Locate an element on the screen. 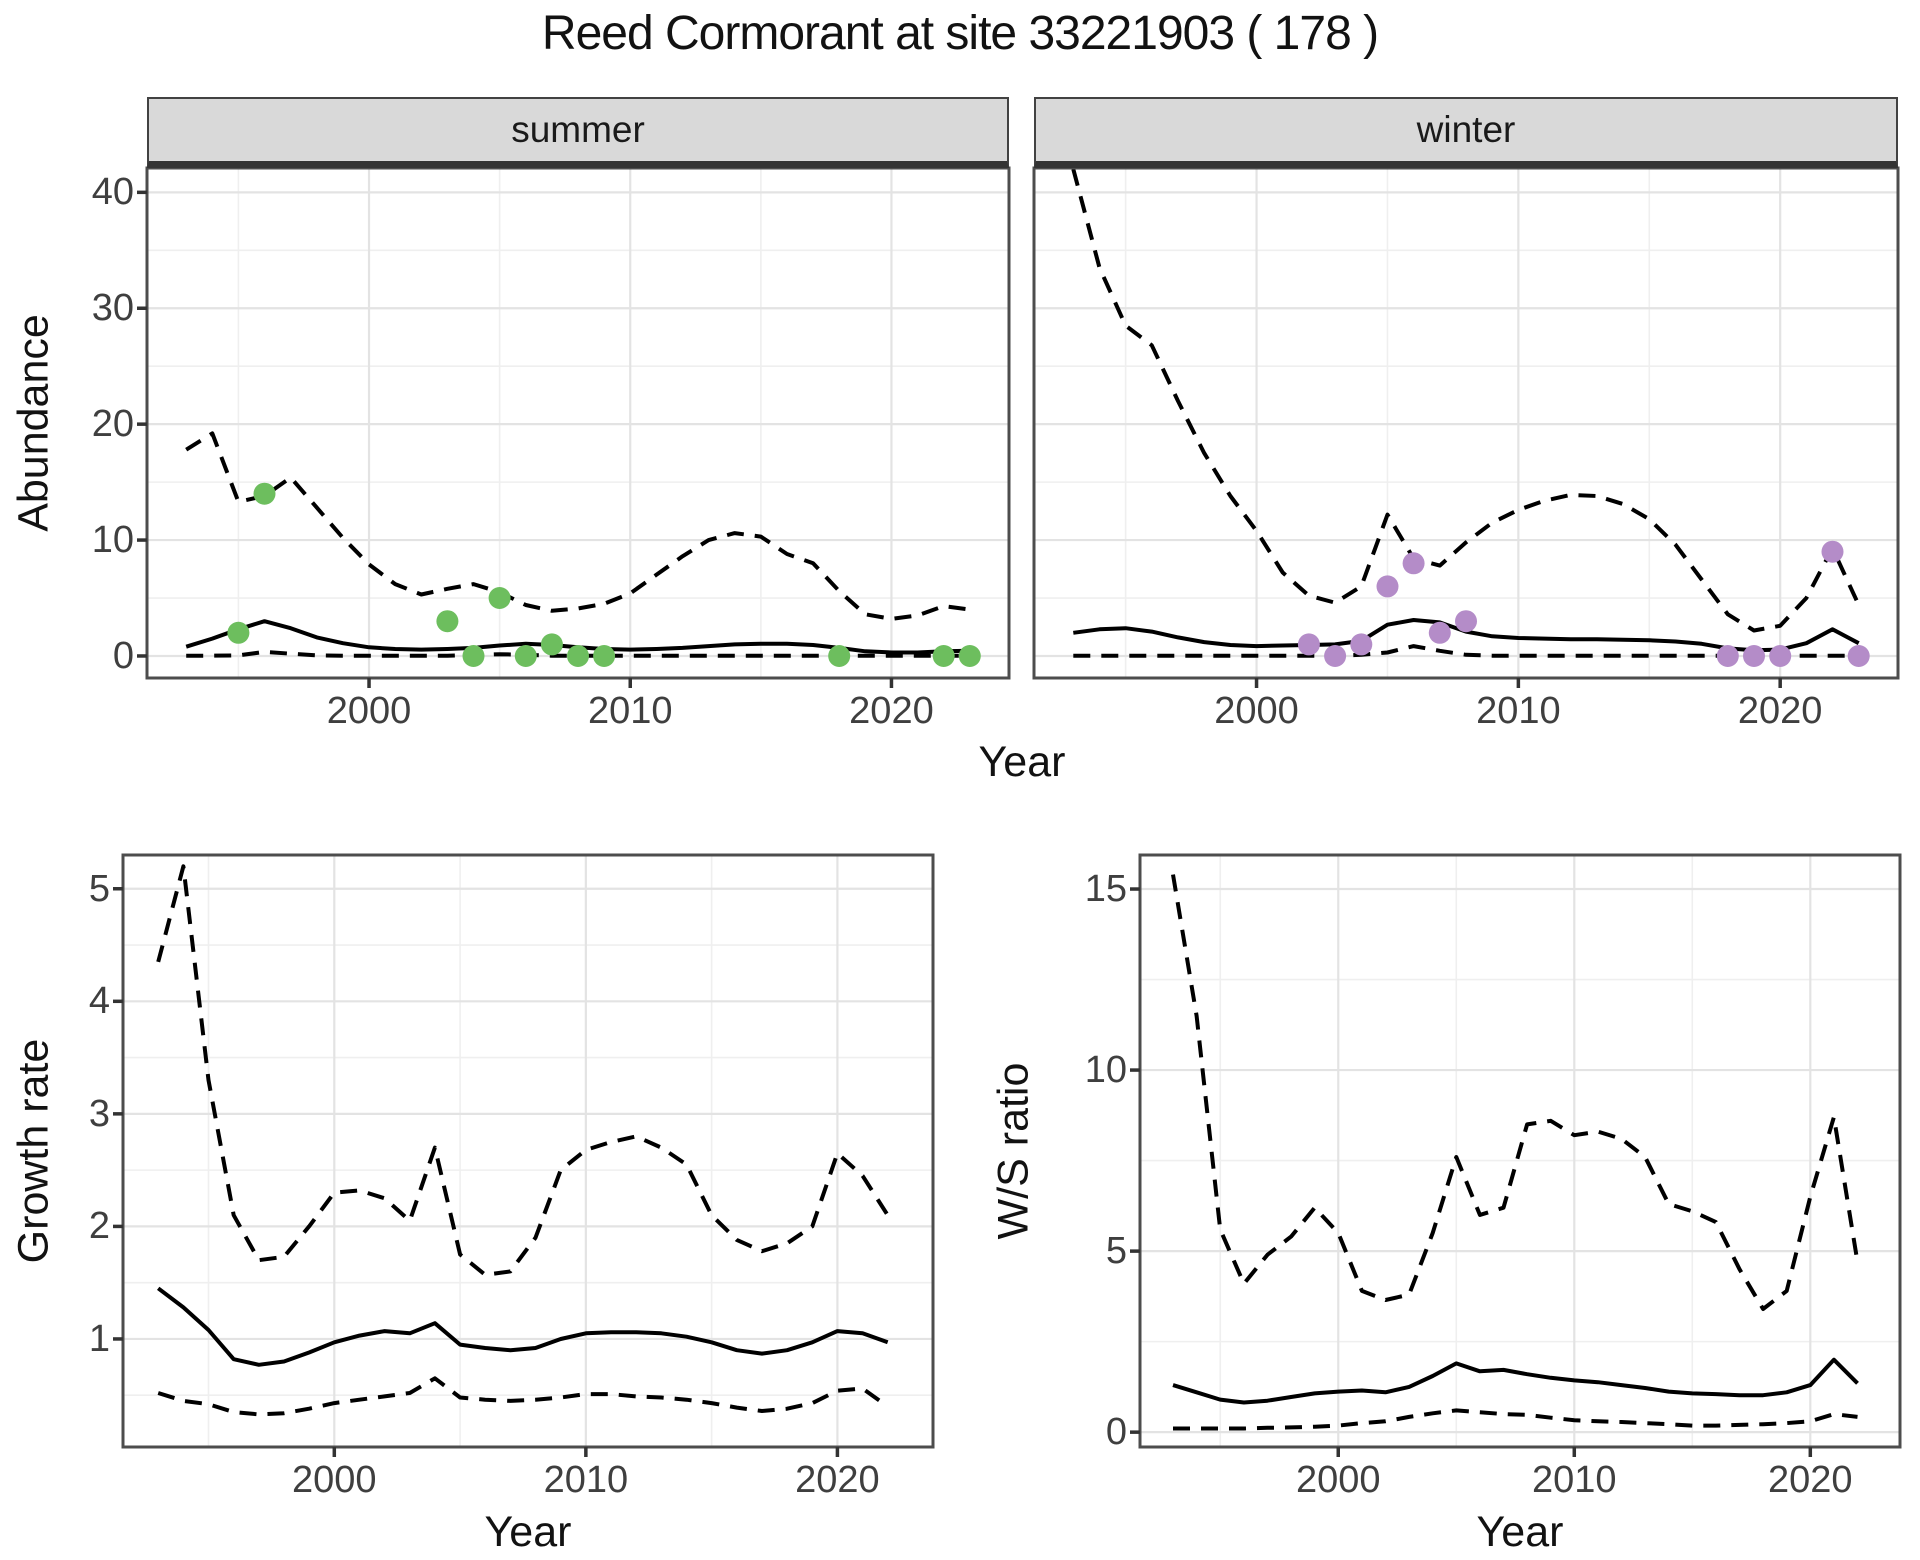 This screenshot has height=1560, width=1920. modelled-trend-line-ws-ratio is located at coordinates (1515, 1381).